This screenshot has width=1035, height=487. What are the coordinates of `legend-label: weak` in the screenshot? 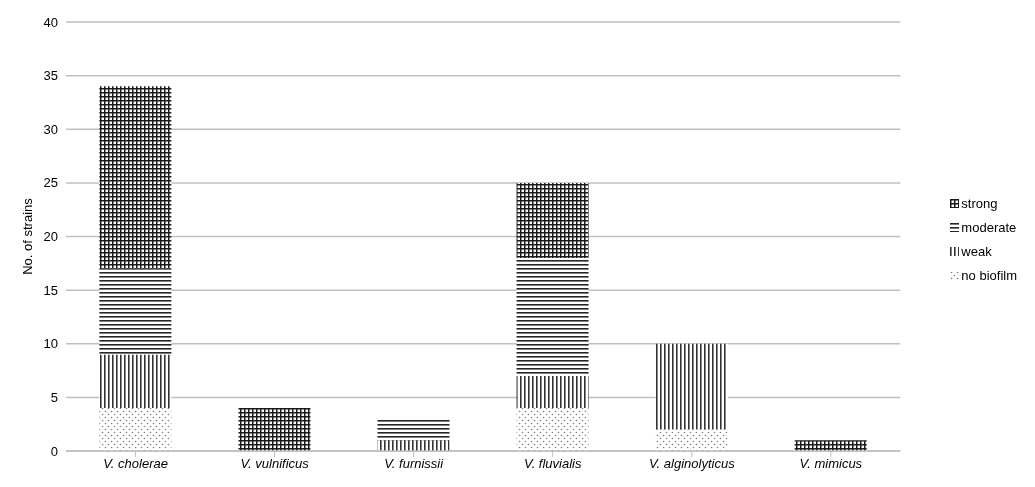 It's located at (976, 251).